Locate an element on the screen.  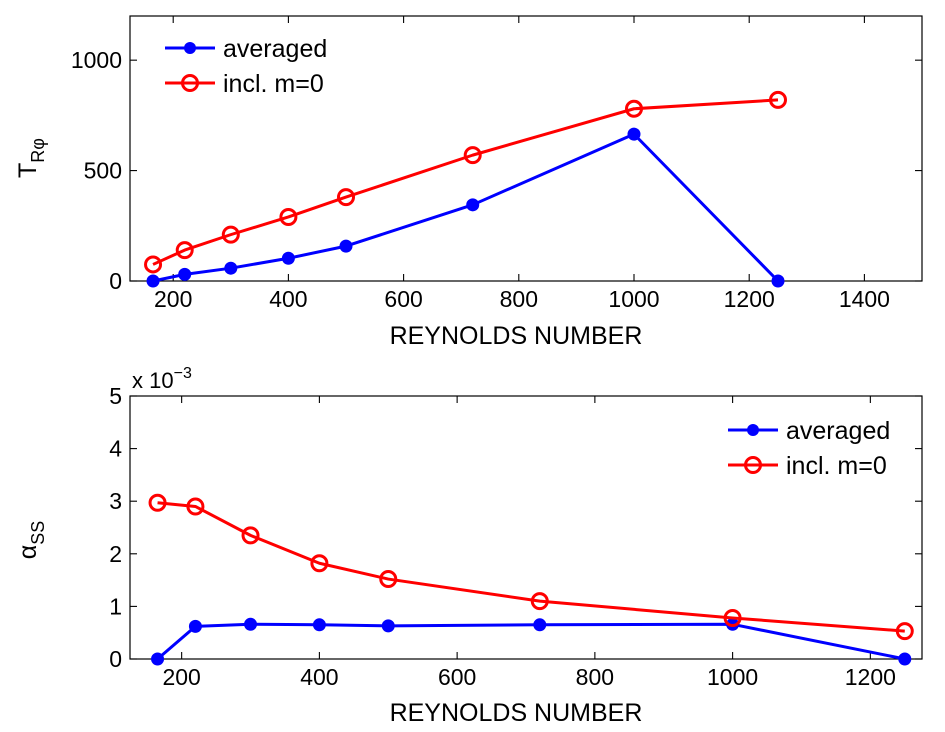
y-axis-label-sub: SS is located at coordinates (38, 533).